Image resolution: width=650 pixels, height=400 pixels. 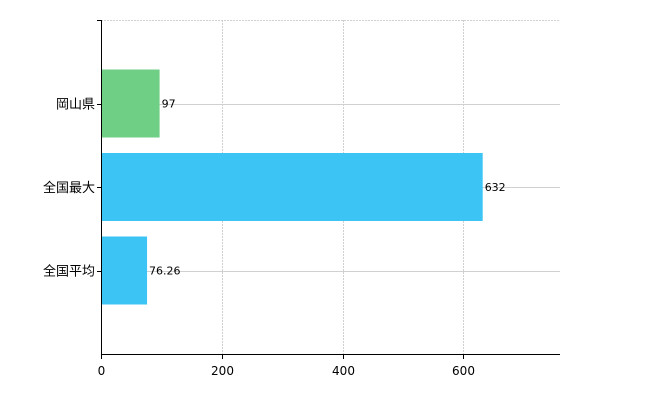 What do you see at coordinates (165, 271) in the screenshot?
I see `data-label-2: 76.26` at bounding box center [165, 271].